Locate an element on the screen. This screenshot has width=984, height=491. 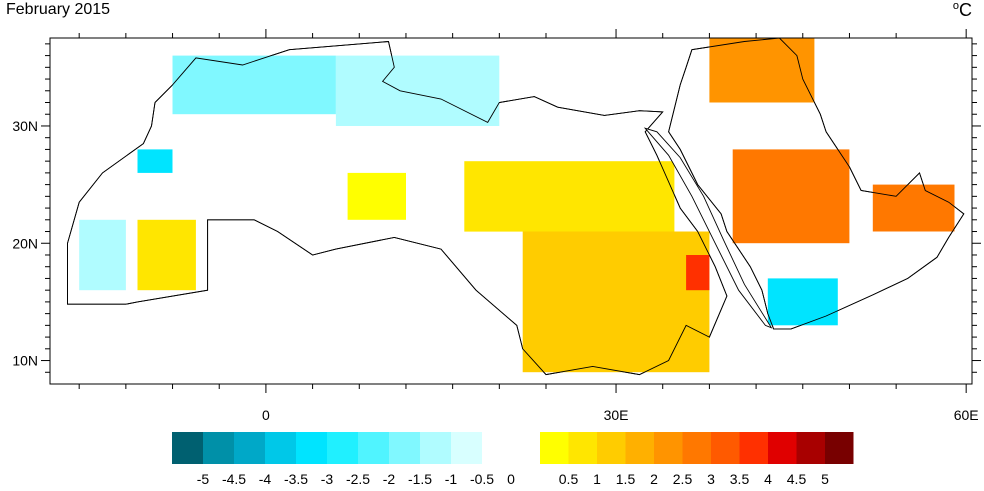
unit-label: oC is located at coordinates (962, 10).